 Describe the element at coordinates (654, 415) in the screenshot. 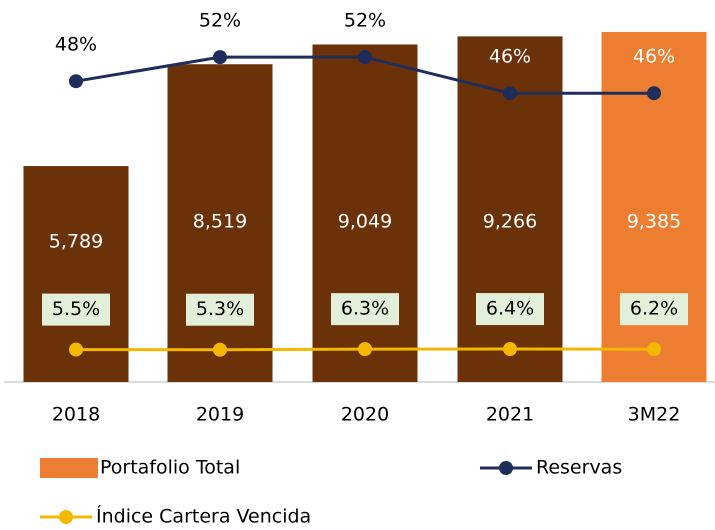

I see `x-tick-label: 3M22` at that location.